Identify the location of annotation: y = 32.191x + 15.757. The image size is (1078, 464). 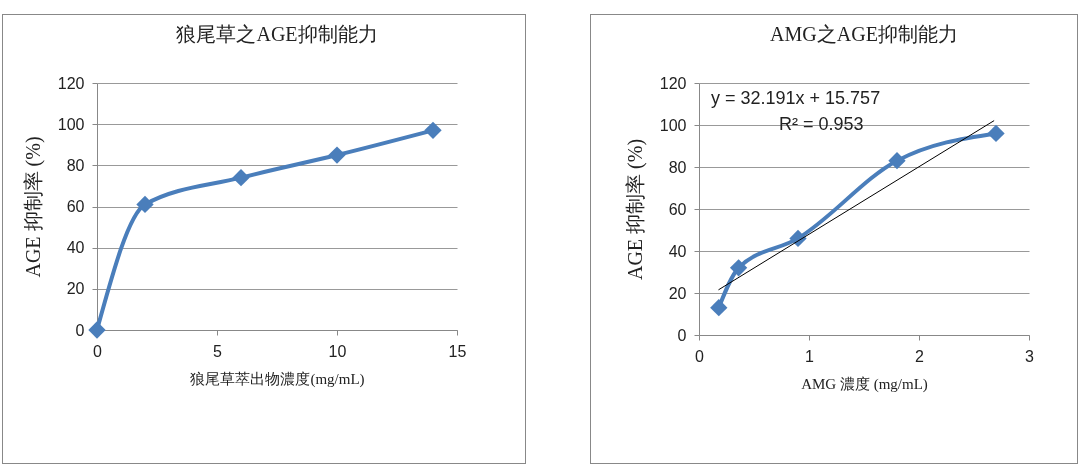
(796, 98).